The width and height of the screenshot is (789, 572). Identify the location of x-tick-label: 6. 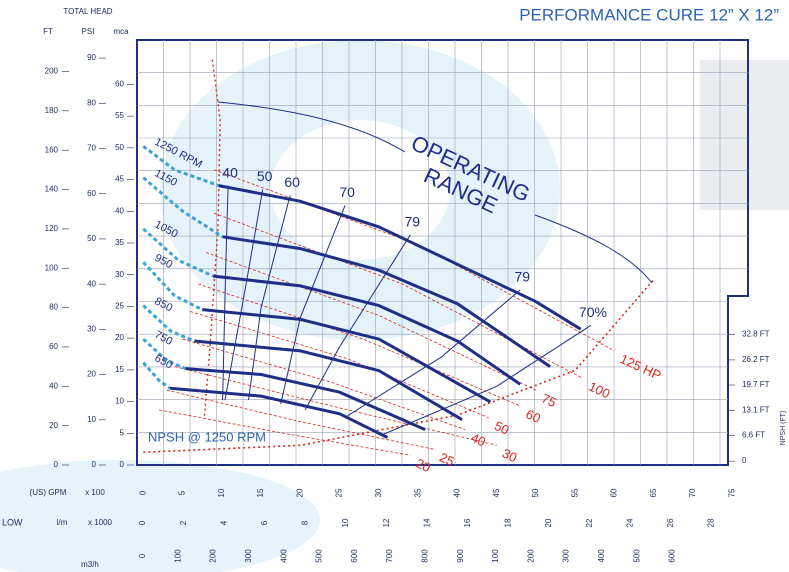
(264, 522).